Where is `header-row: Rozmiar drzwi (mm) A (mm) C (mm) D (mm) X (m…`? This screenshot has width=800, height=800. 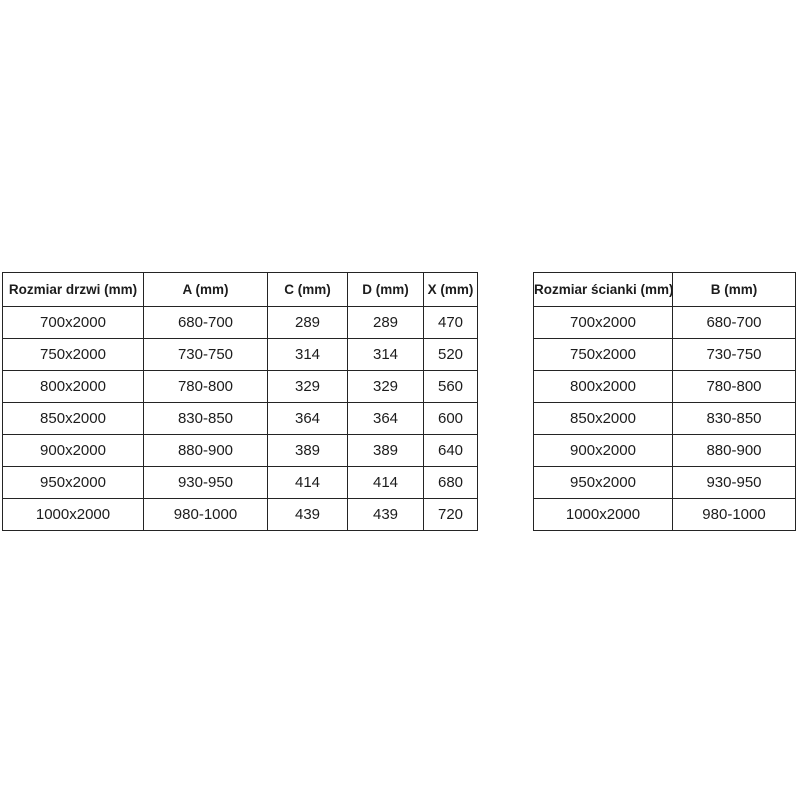
header-row: Rozmiar drzwi (mm) A (mm) C (mm) D (mm) X (m… is located at coordinates (240, 289).